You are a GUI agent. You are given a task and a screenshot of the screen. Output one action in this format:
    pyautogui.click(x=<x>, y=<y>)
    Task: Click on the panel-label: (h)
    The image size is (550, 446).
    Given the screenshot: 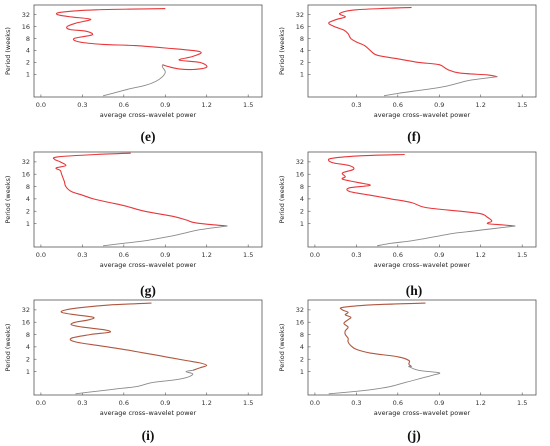 What is the action you would take?
    pyautogui.click(x=414, y=290)
    